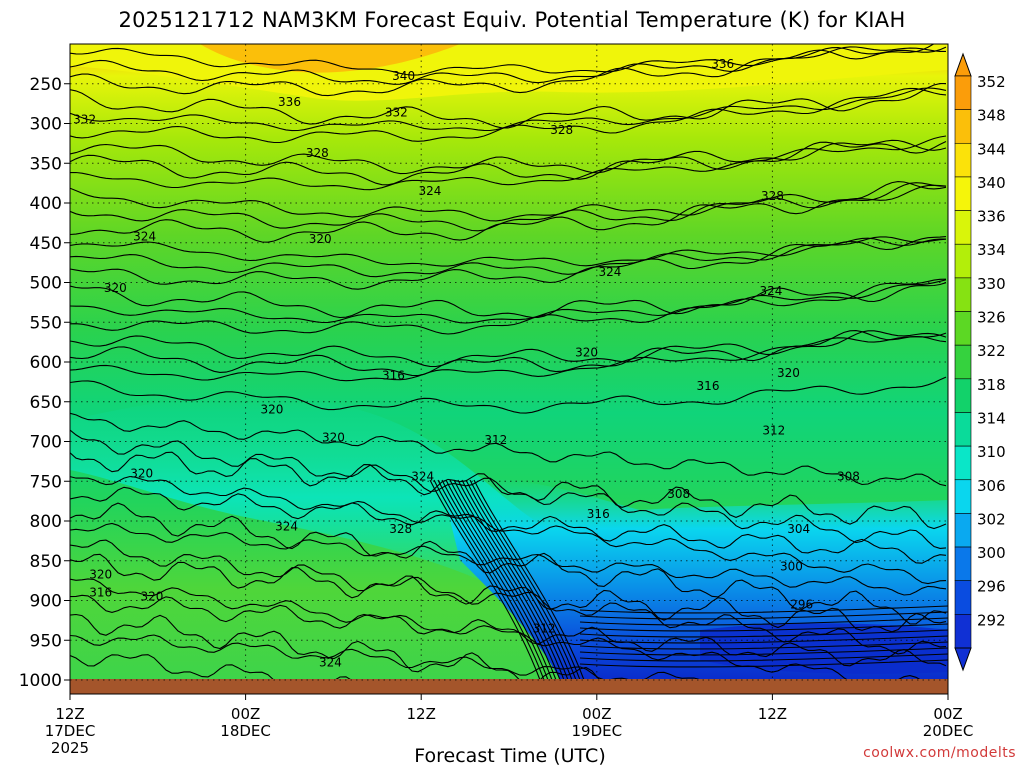 This screenshot has height=768, width=1024. Describe the element at coordinates (991, 250) in the screenshot. I see `colorbar-tick-334: 334` at that location.